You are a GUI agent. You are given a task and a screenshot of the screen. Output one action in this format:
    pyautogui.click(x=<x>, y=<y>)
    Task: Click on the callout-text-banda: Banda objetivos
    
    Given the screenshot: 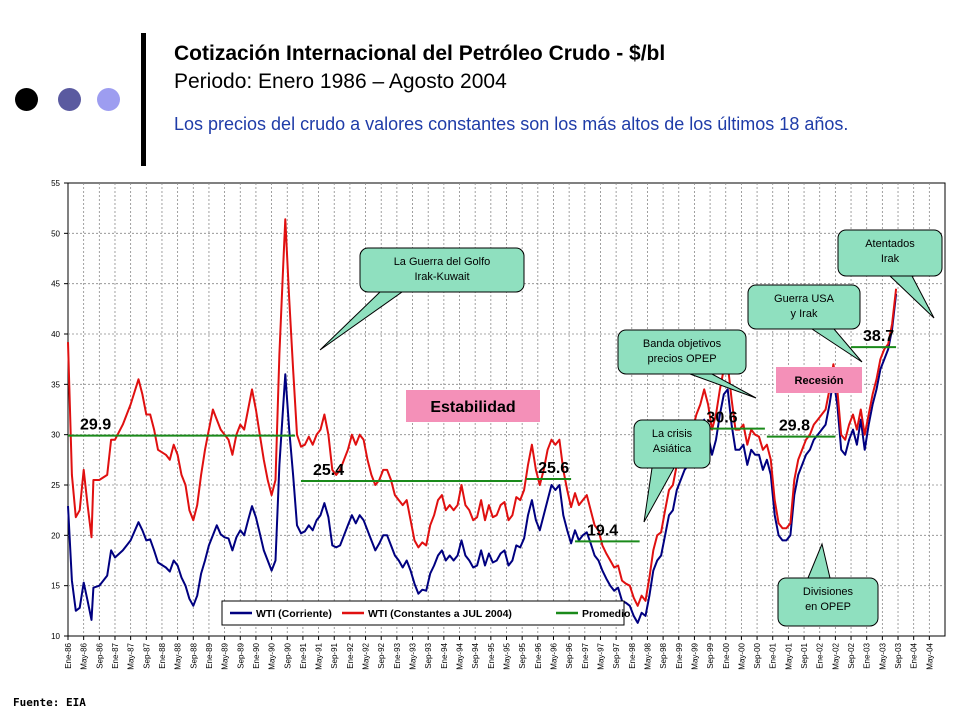 What is the action you would take?
    pyautogui.click(x=682, y=344)
    